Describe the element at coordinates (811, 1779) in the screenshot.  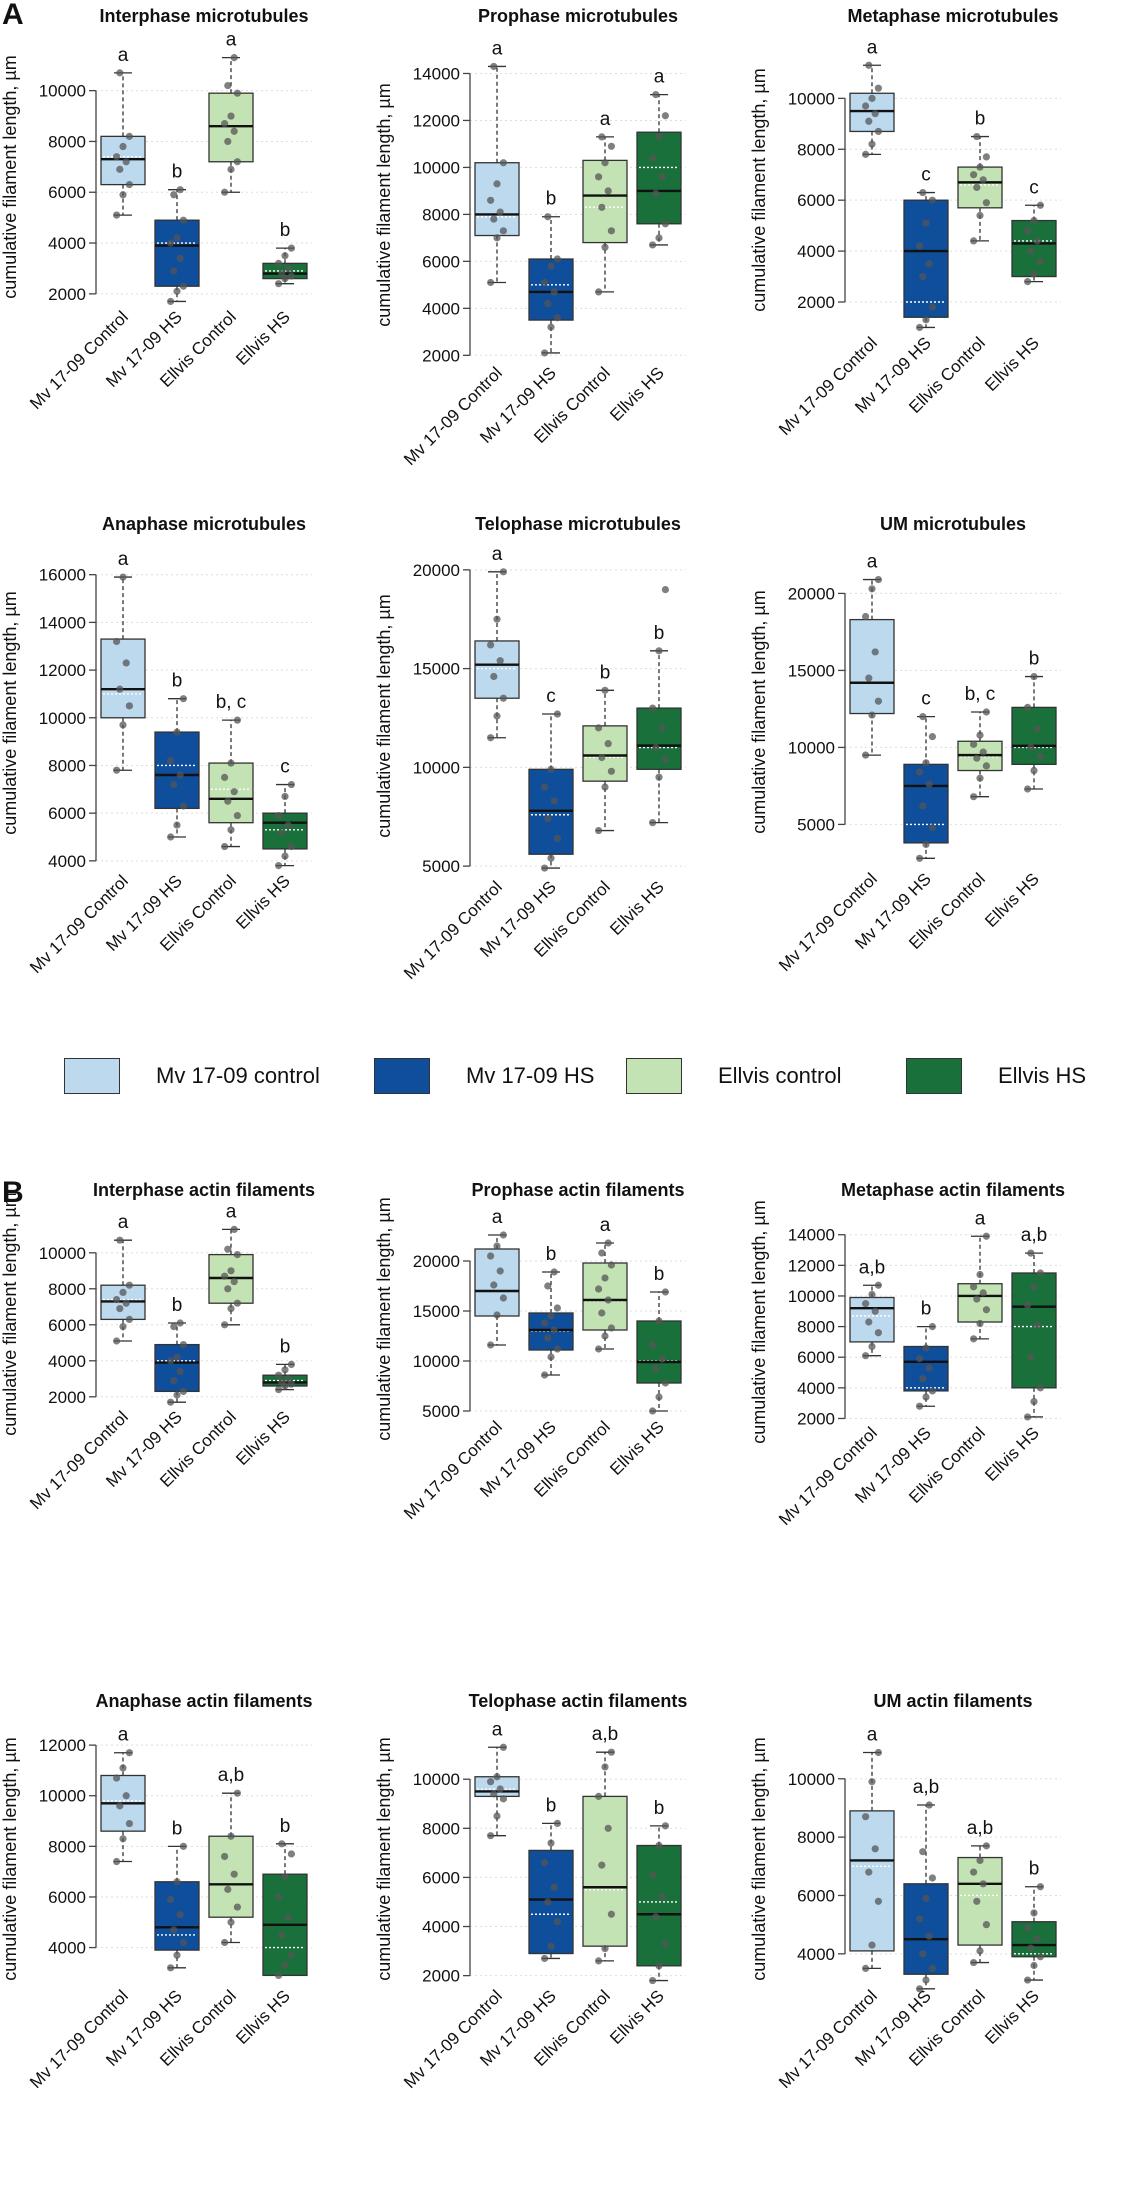
I see `chart-12-ytick-label-10000: 10000` at that location.